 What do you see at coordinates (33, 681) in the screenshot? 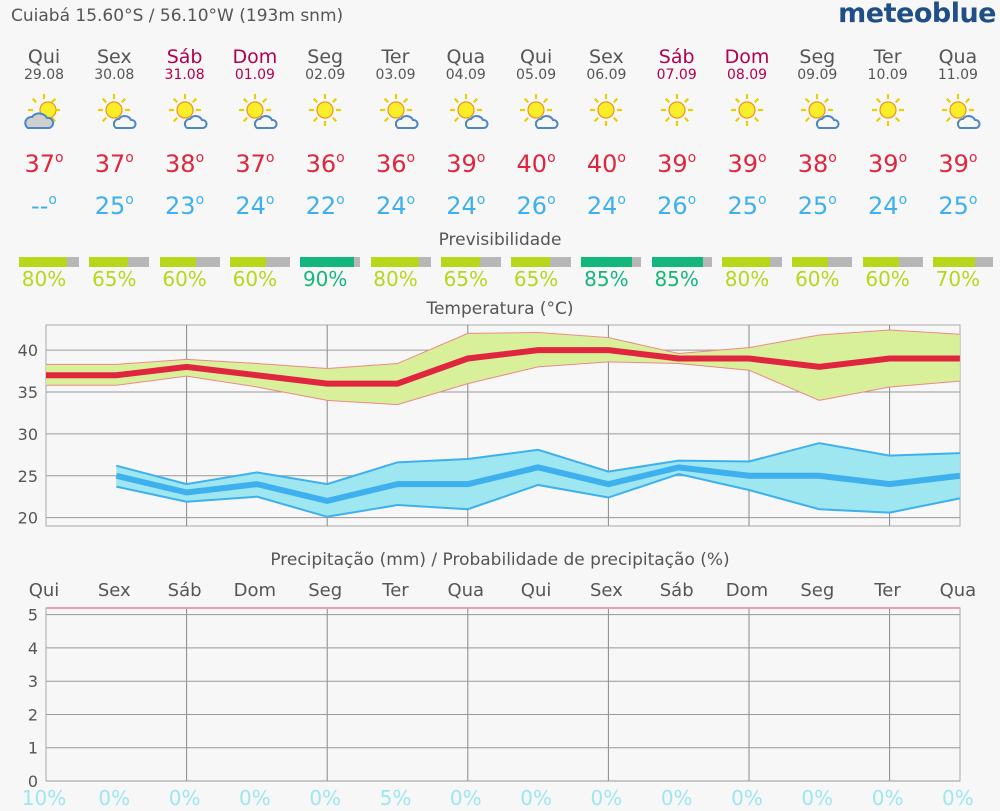
I see `y-tick-label: 3` at bounding box center [33, 681].